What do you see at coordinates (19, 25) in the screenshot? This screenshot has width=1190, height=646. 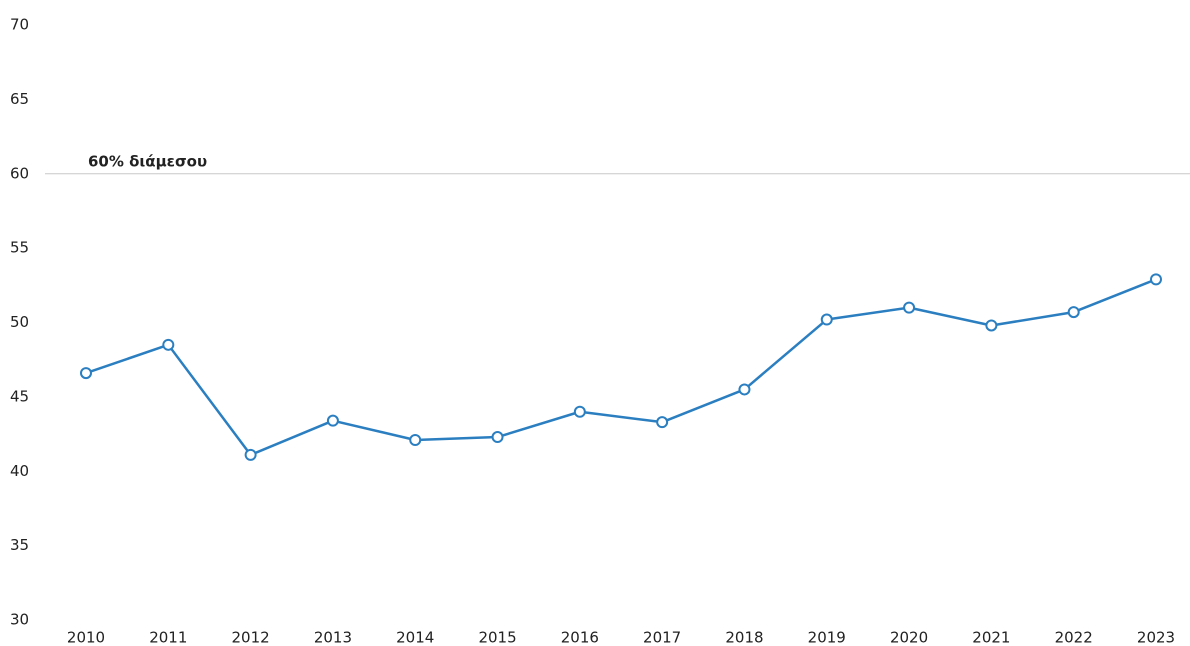 I see `y-tick-label: 70` at bounding box center [19, 25].